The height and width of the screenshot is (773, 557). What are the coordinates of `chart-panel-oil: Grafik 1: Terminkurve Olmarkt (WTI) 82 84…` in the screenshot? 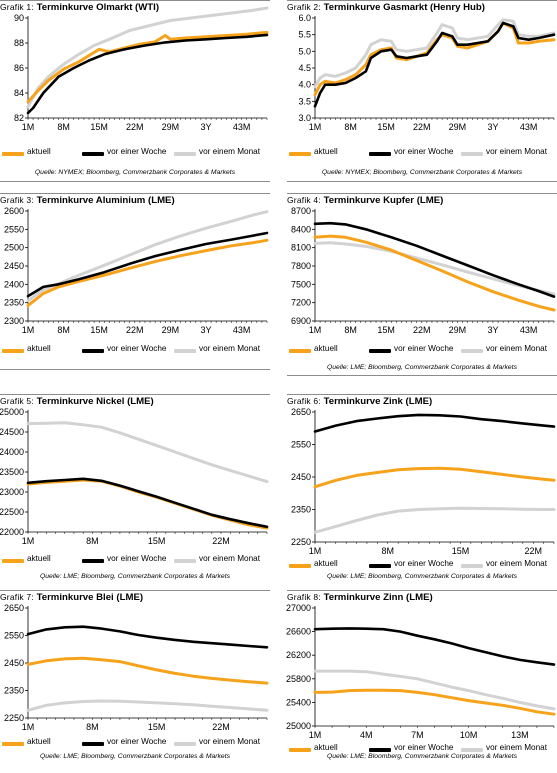 It's located at (135, 91).